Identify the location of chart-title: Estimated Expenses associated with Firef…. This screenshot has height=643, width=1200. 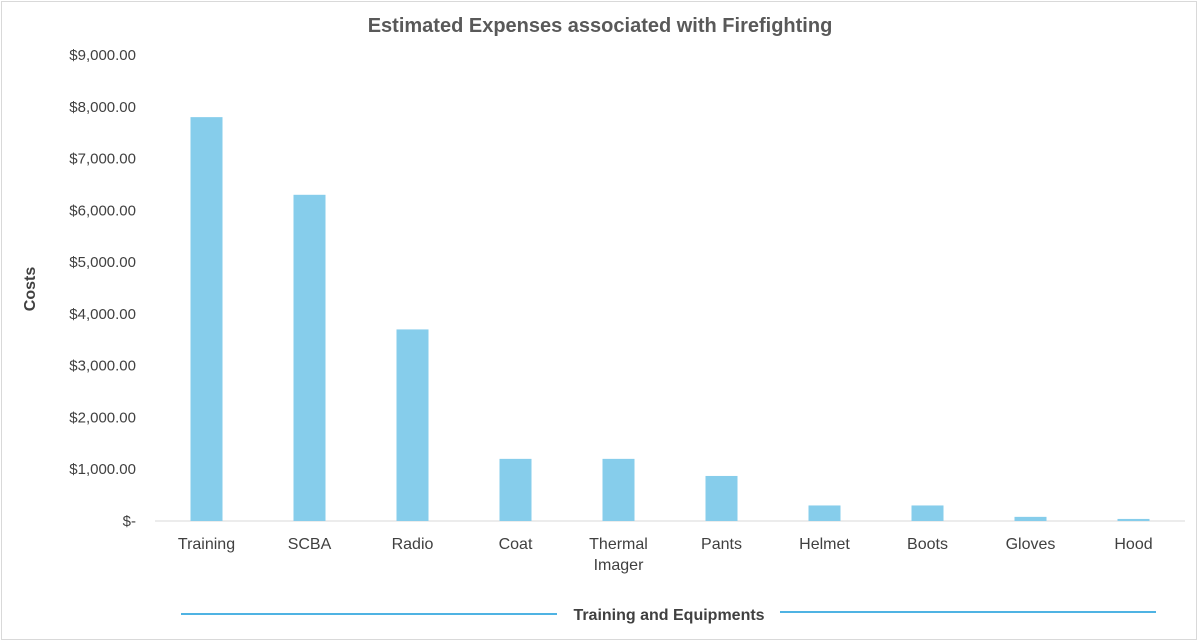
(600, 26).